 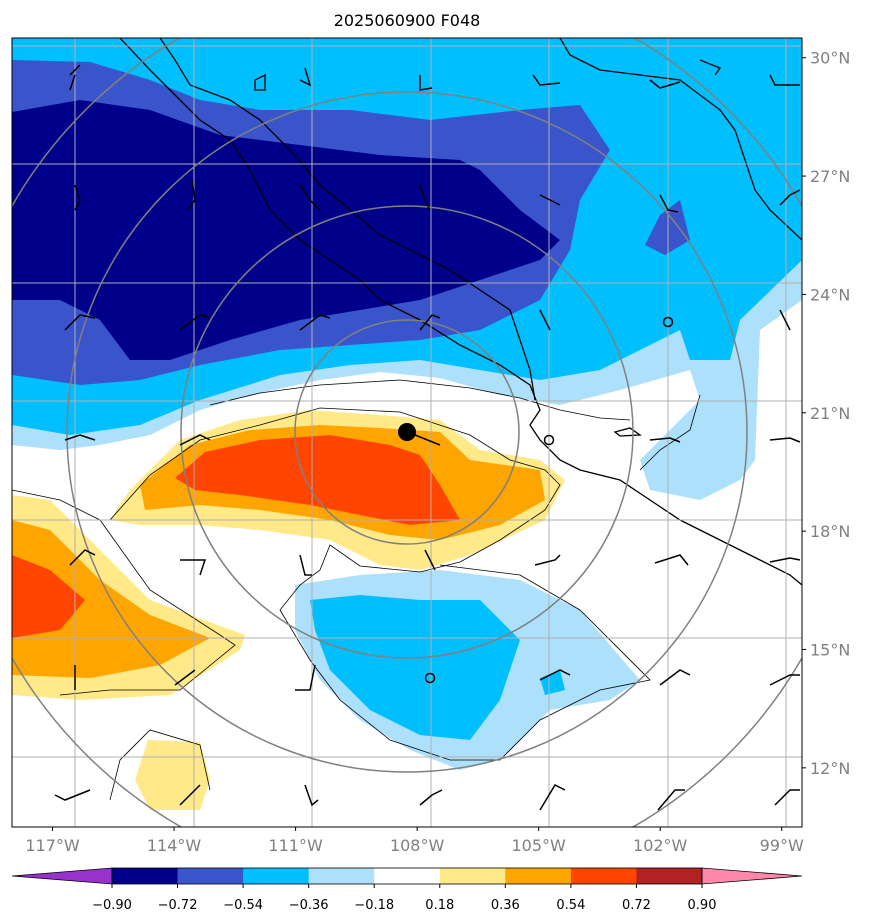 I want to click on x-axis: 117°W 114°W 111°W 108°W 105°W 102°W 99°W, so click(x=414, y=841).